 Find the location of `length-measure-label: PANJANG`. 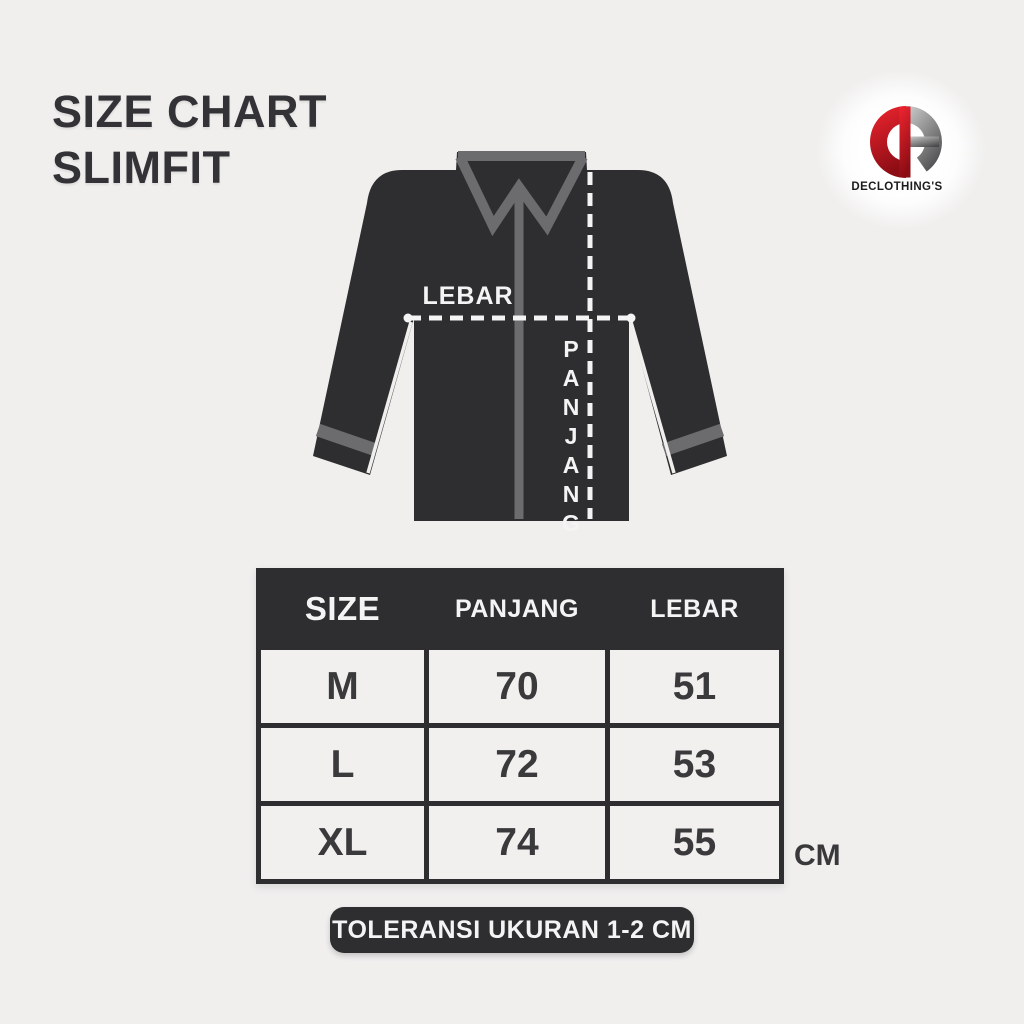

length-measure-label: PANJANG is located at coordinates (571, 437).